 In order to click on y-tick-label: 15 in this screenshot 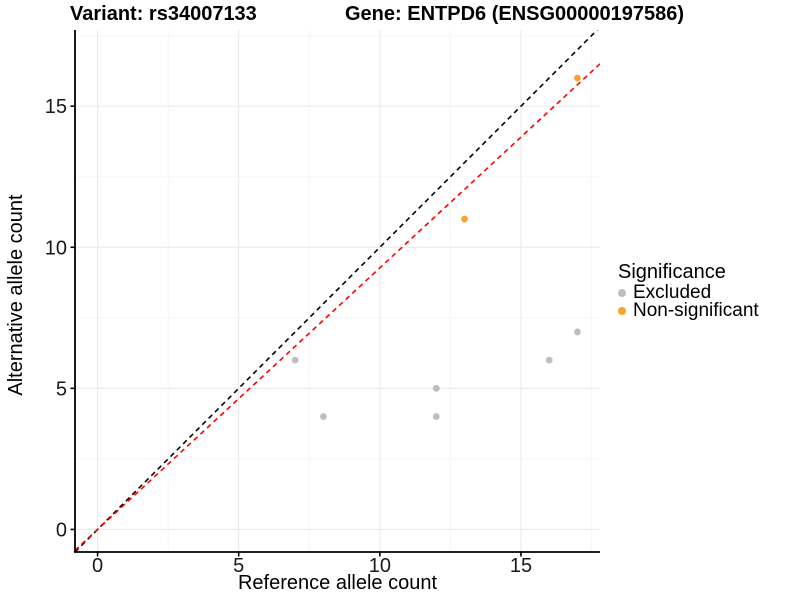, I will do `click(56, 107)`.